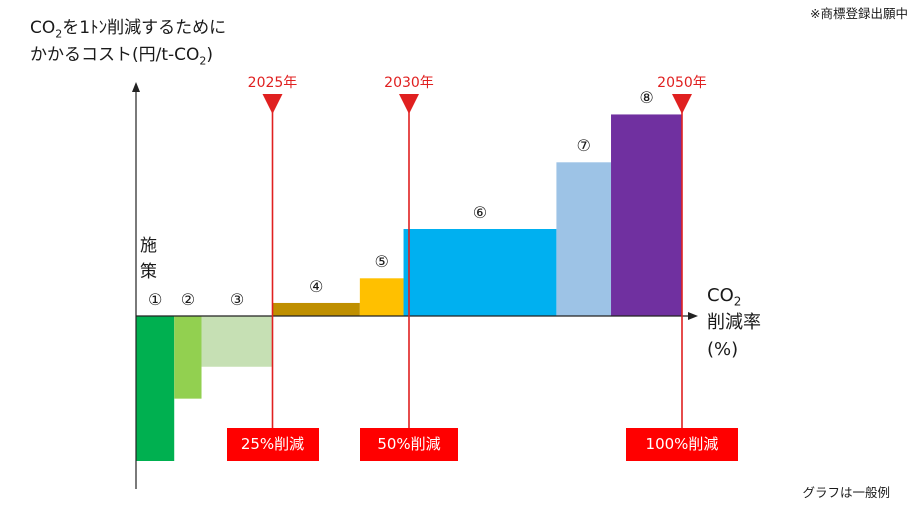  I want to click on bar-label-2: ②, so click(188, 299).